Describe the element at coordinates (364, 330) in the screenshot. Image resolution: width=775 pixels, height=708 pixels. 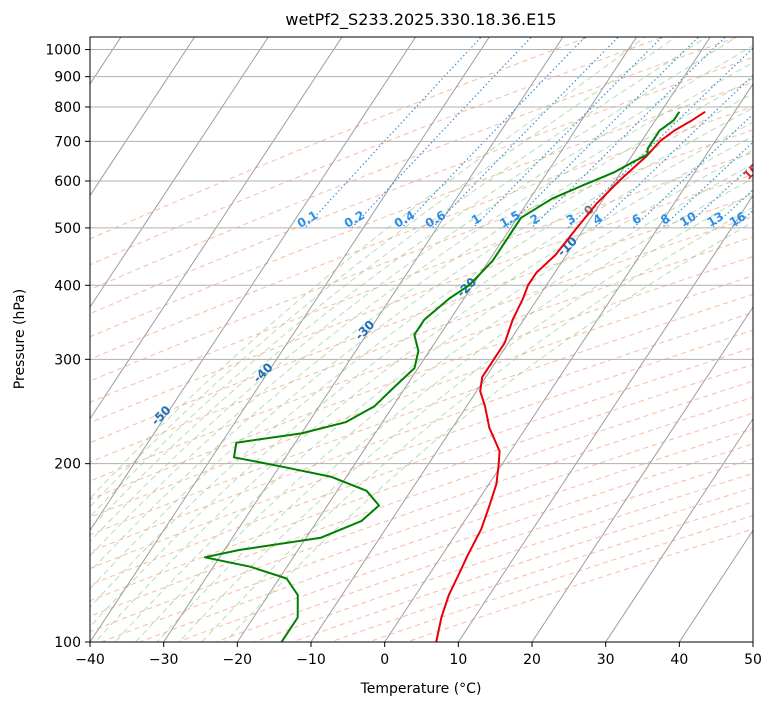
I see `isotherm-label: -30` at that location.